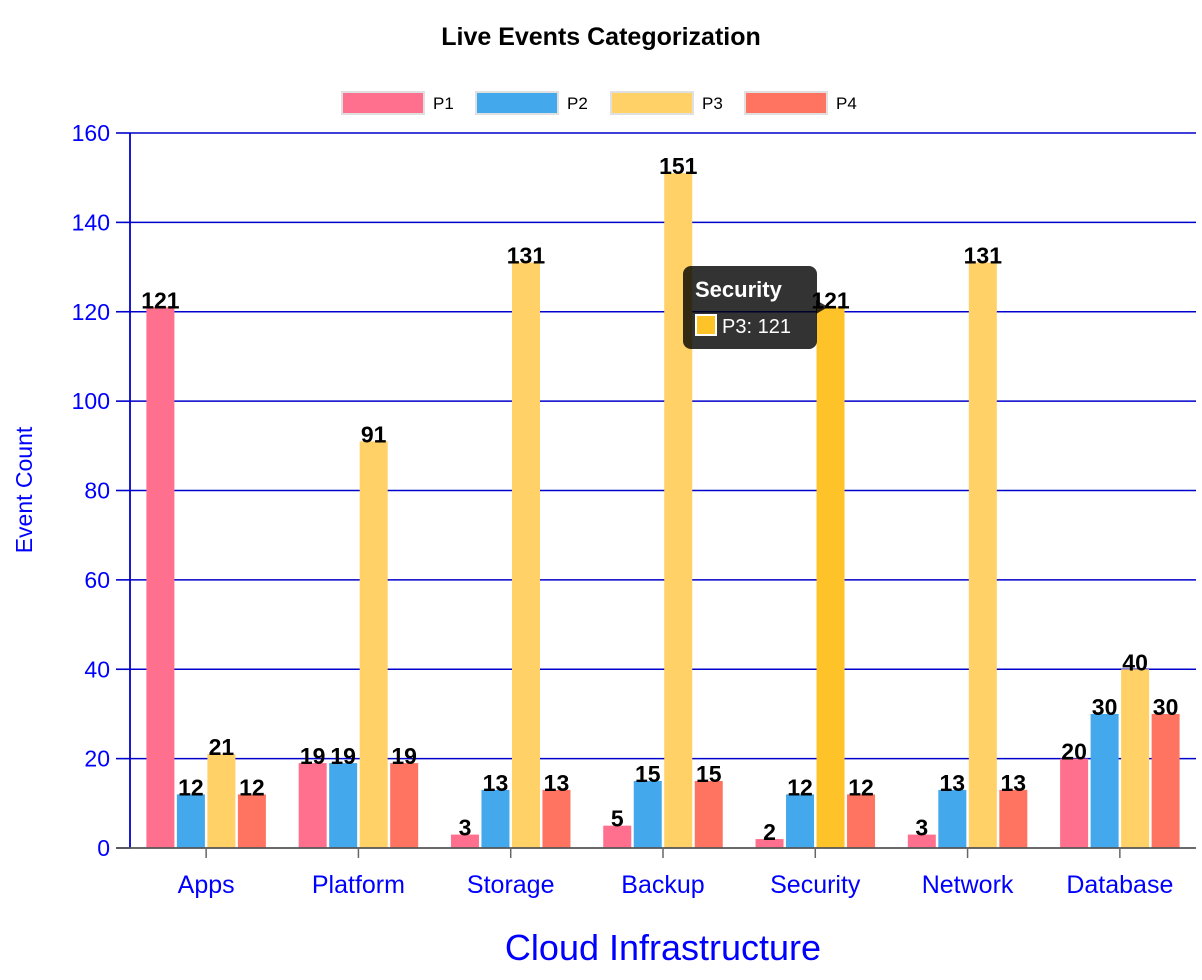 This screenshot has height=980, width=1202. What do you see at coordinates (1013, 818) in the screenshot?
I see `bar-p4-network` at bounding box center [1013, 818].